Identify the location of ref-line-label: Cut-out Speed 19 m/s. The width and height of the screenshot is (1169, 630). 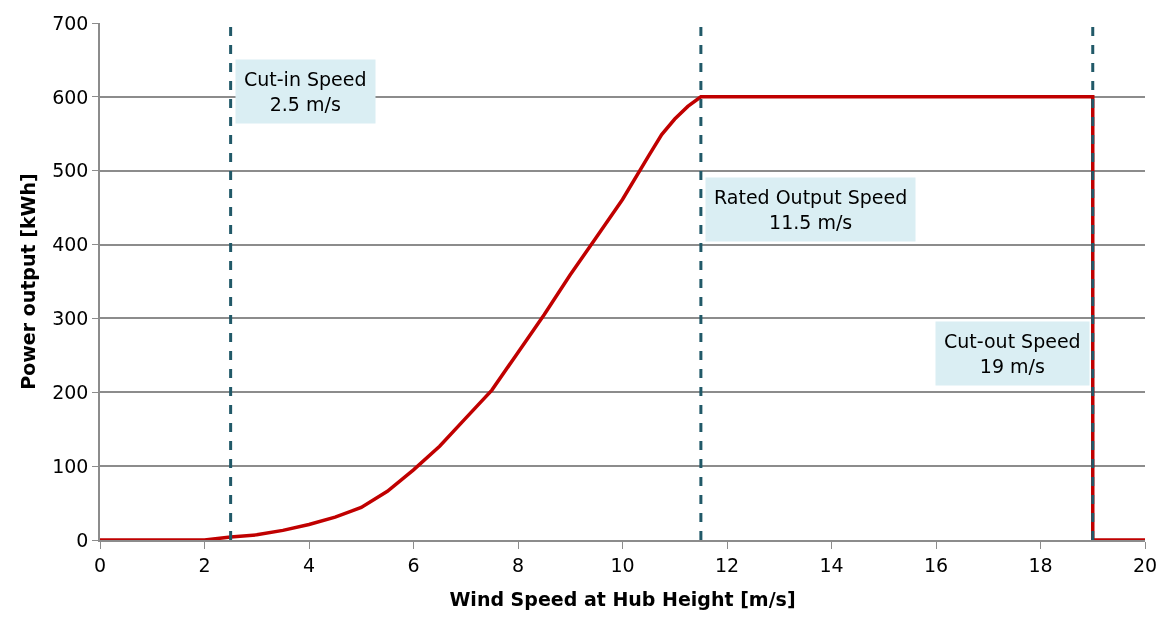
(1012, 353).